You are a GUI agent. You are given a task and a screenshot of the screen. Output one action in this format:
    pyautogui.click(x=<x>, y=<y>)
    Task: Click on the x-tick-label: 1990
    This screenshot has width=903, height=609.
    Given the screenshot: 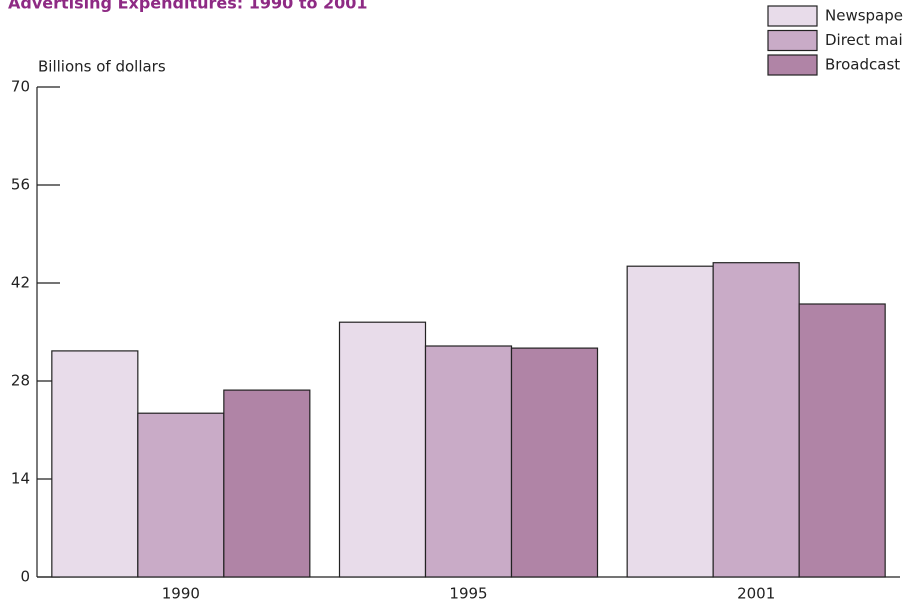 What is the action you would take?
    pyautogui.click(x=181, y=594)
    